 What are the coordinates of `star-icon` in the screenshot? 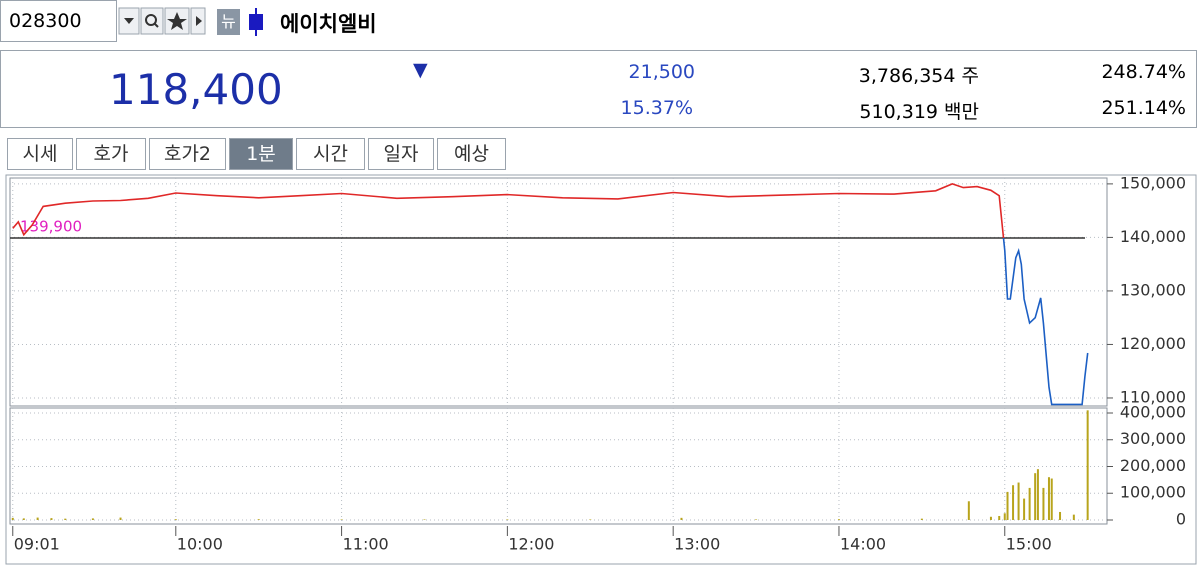 It's located at (177, 21).